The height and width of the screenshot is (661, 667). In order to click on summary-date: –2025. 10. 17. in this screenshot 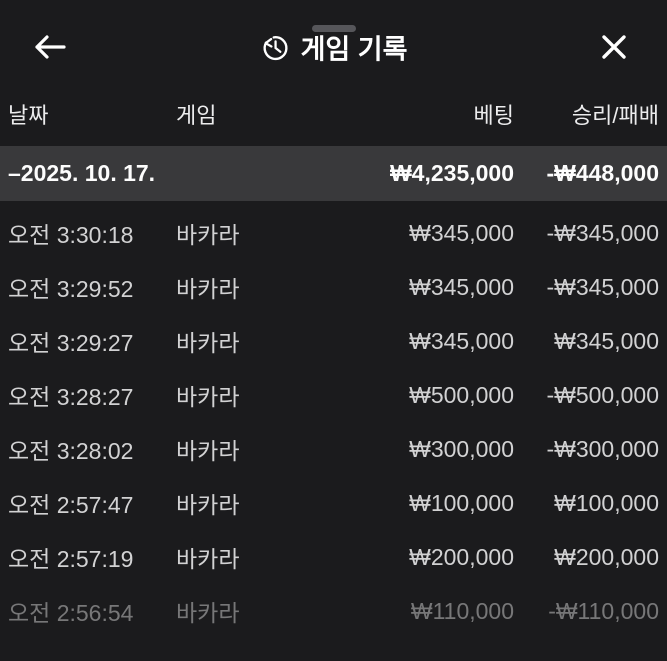, I will do `click(82, 173)`.